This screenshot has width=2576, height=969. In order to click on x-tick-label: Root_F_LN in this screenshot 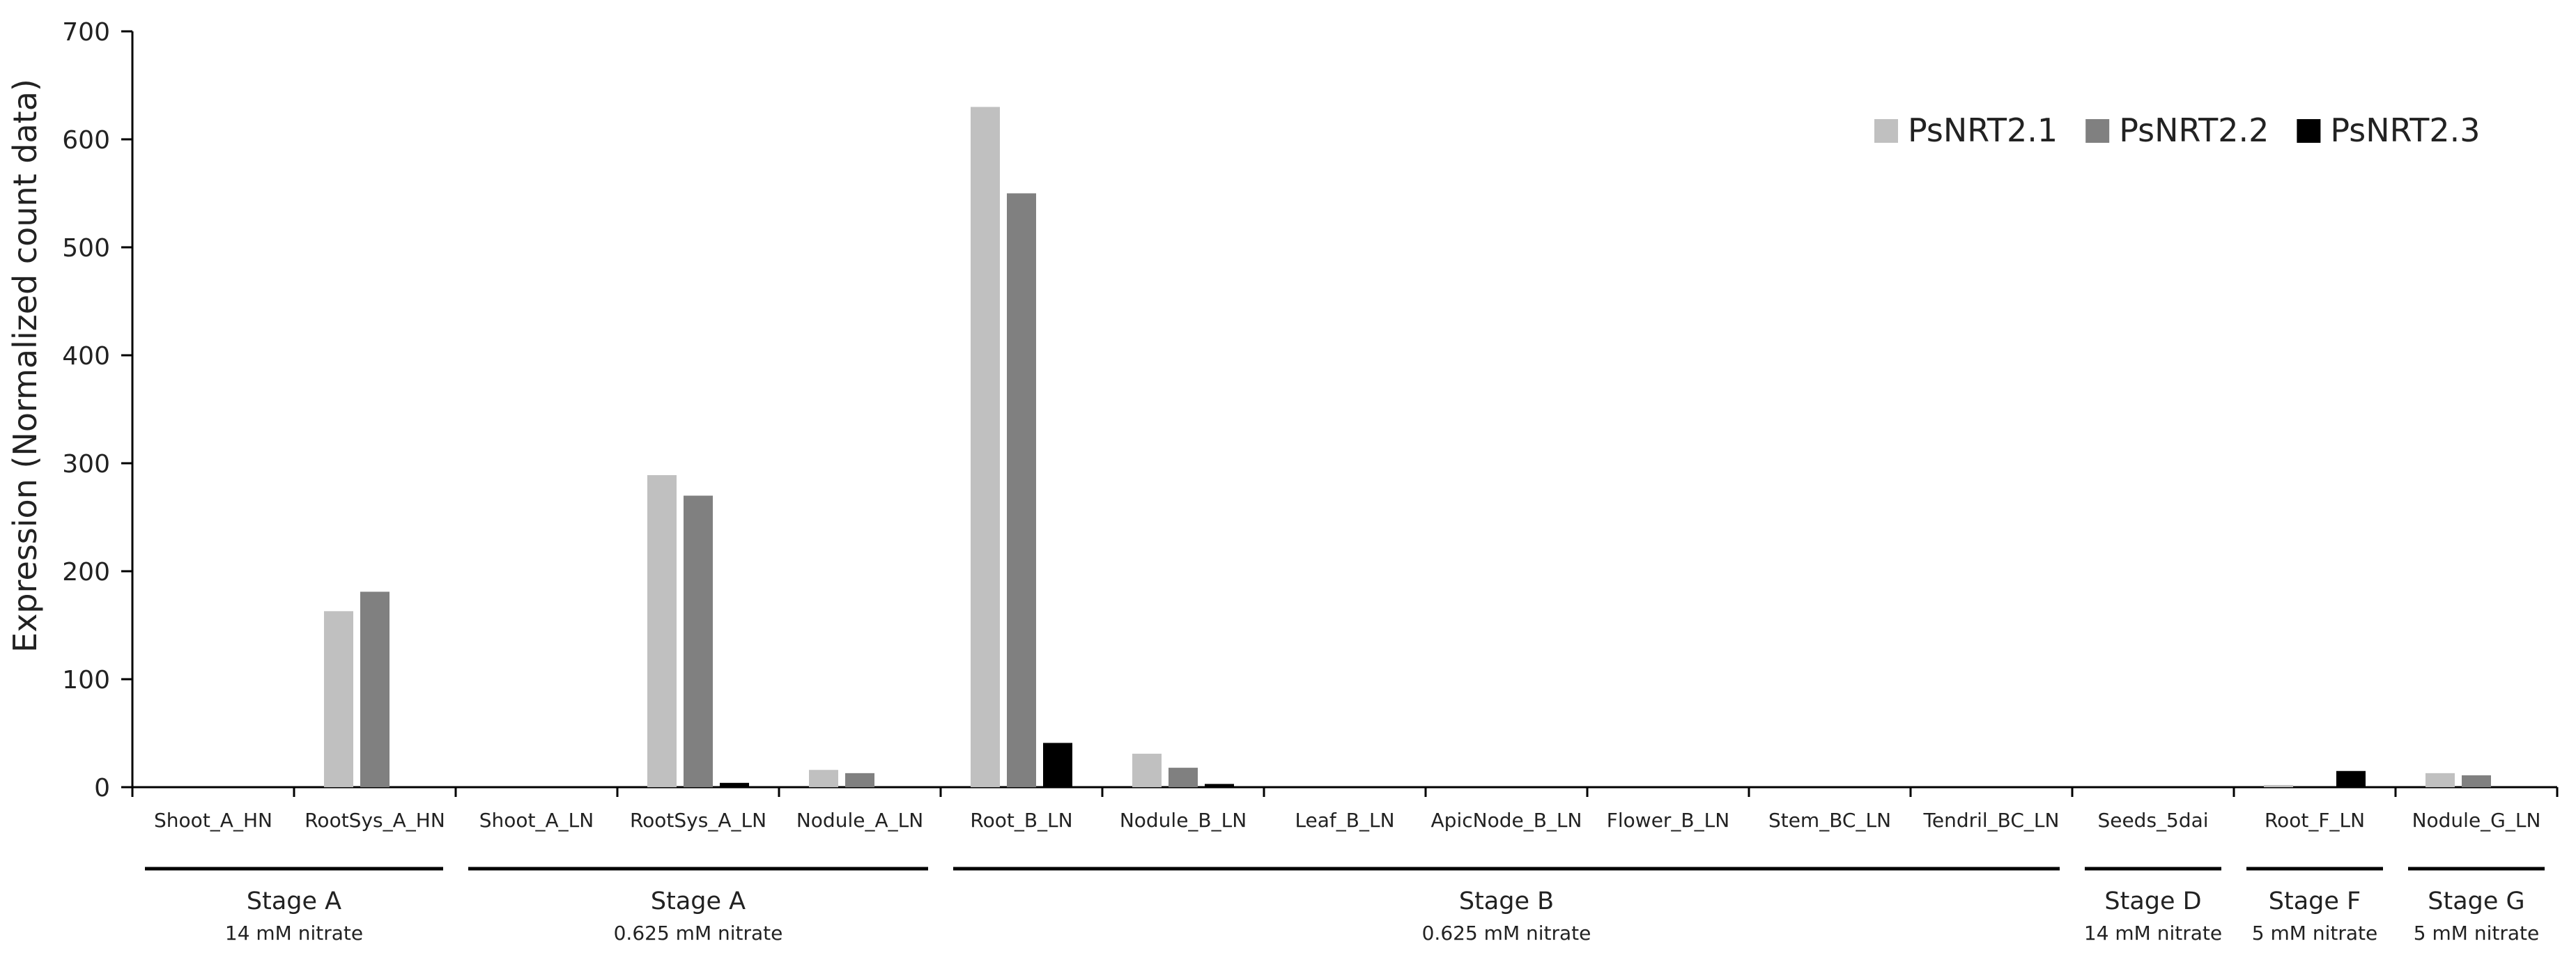, I will do `click(2315, 820)`.